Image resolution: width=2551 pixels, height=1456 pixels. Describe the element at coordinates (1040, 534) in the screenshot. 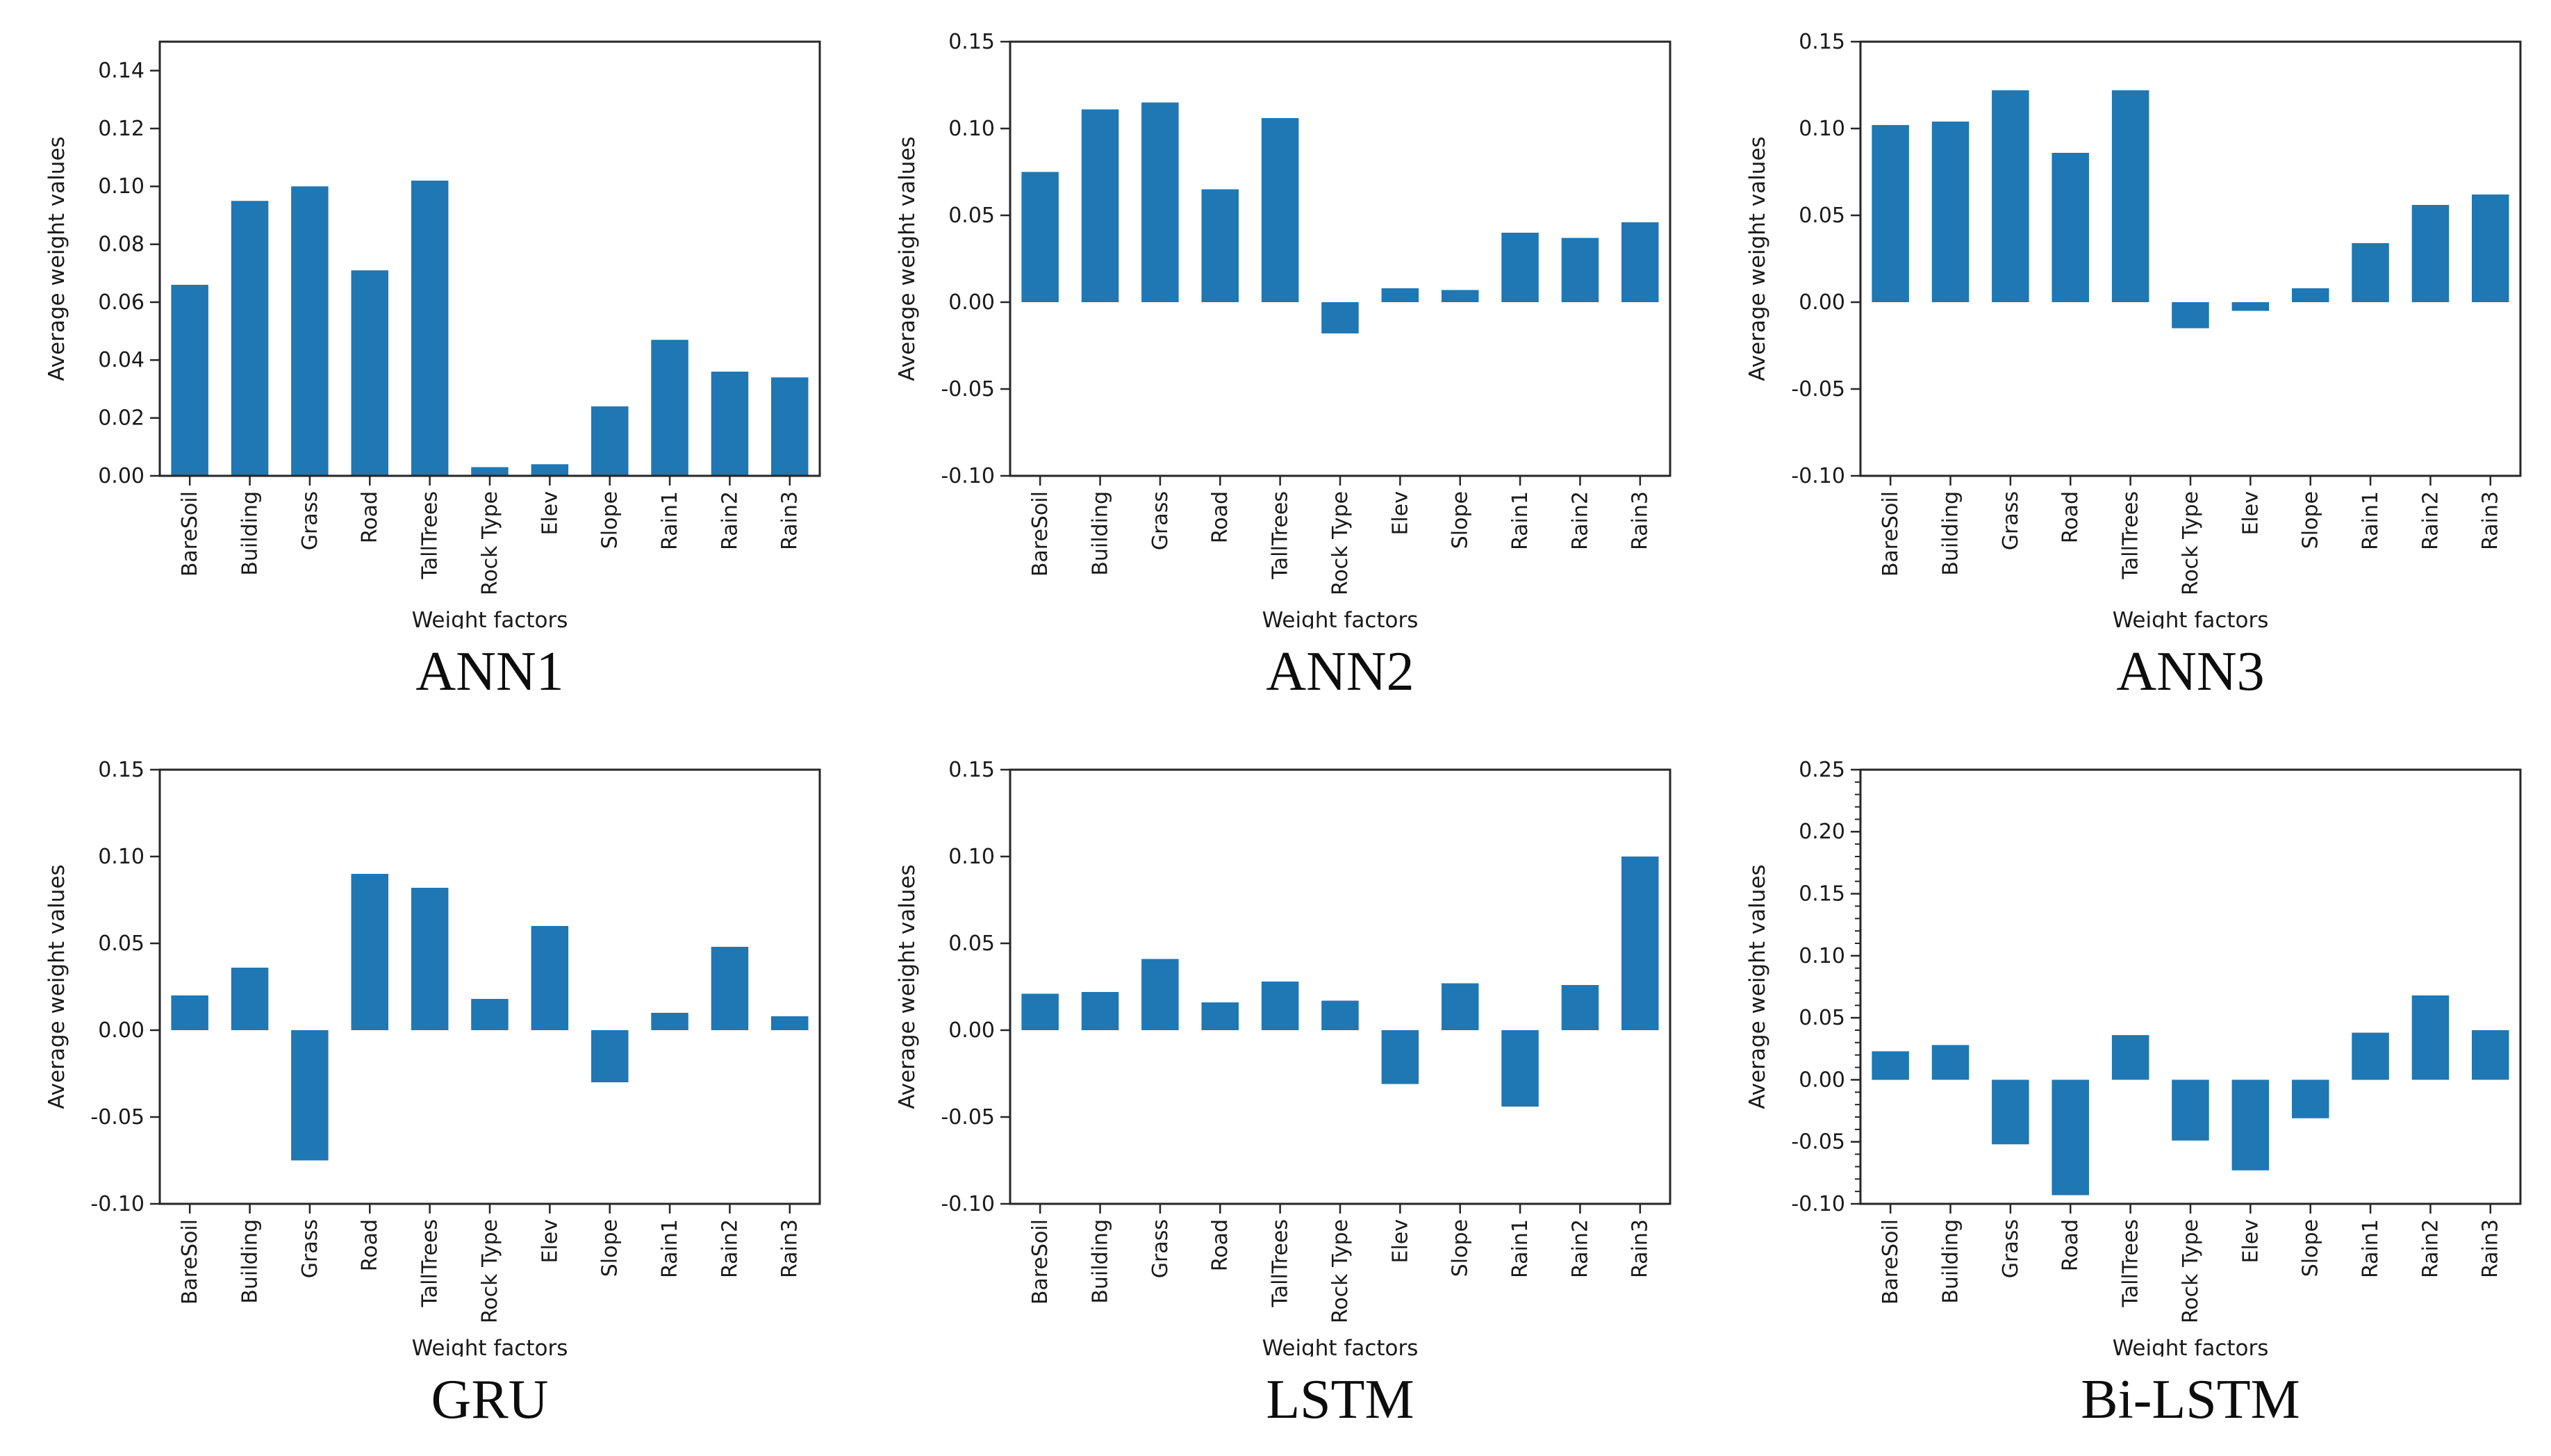

I see `x-tick-label: BareSoil` at that location.